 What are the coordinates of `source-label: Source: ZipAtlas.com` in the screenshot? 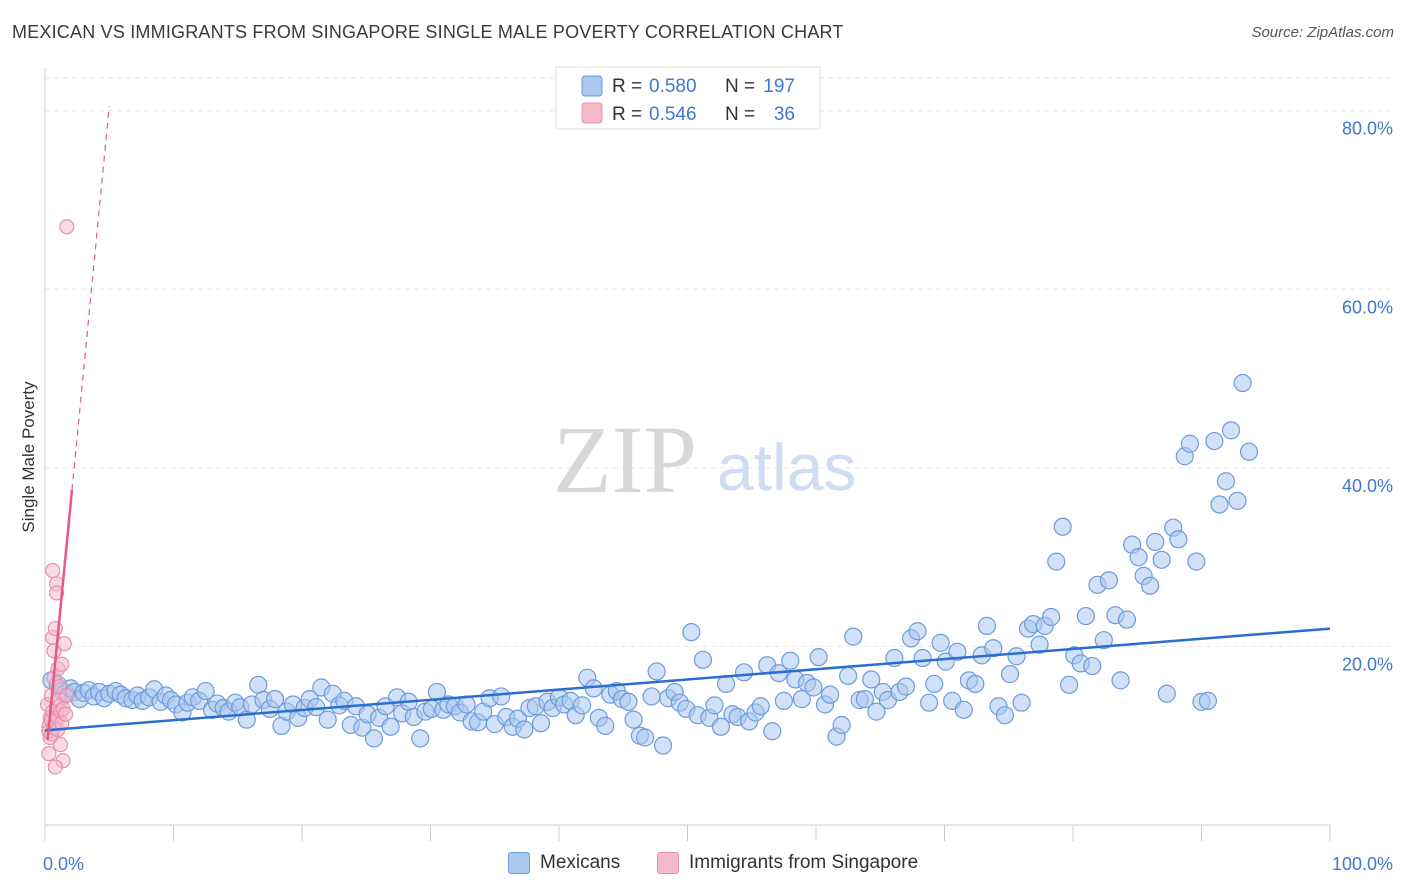 It's located at (1322, 32).